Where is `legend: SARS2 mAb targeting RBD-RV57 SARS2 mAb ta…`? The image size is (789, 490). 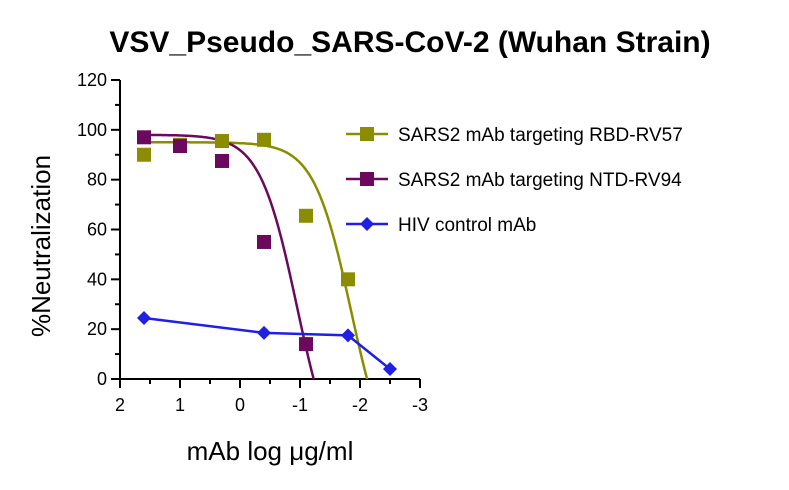 legend: SARS2 mAb targeting RBD-RV57 SARS2 mAb ta… is located at coordinates (514, 180).